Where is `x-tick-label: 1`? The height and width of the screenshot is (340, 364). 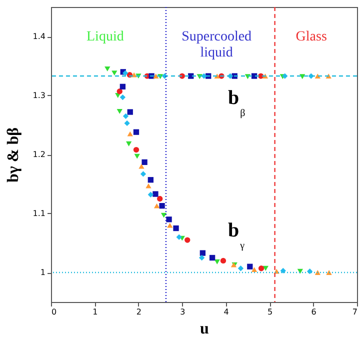 x-tick-label: 1 is located at coordinates (95, 312).